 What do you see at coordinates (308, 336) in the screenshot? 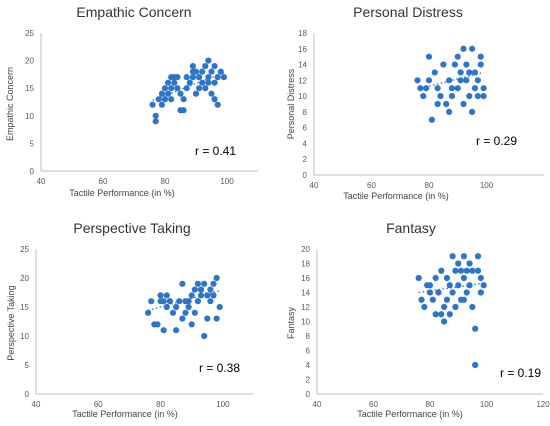
I see `y-tick-label: 8` at bounding box center [308, 336].